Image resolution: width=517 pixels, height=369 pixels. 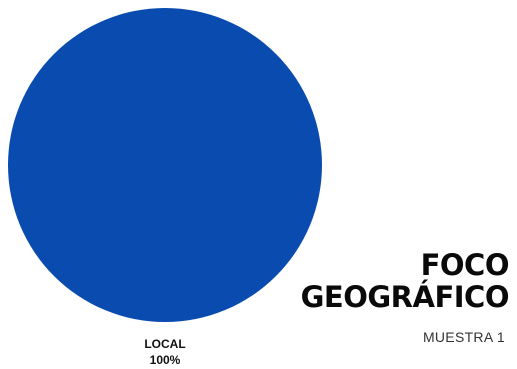 I want to click on slice-value-local: 100%, so click(x=165, y=360).